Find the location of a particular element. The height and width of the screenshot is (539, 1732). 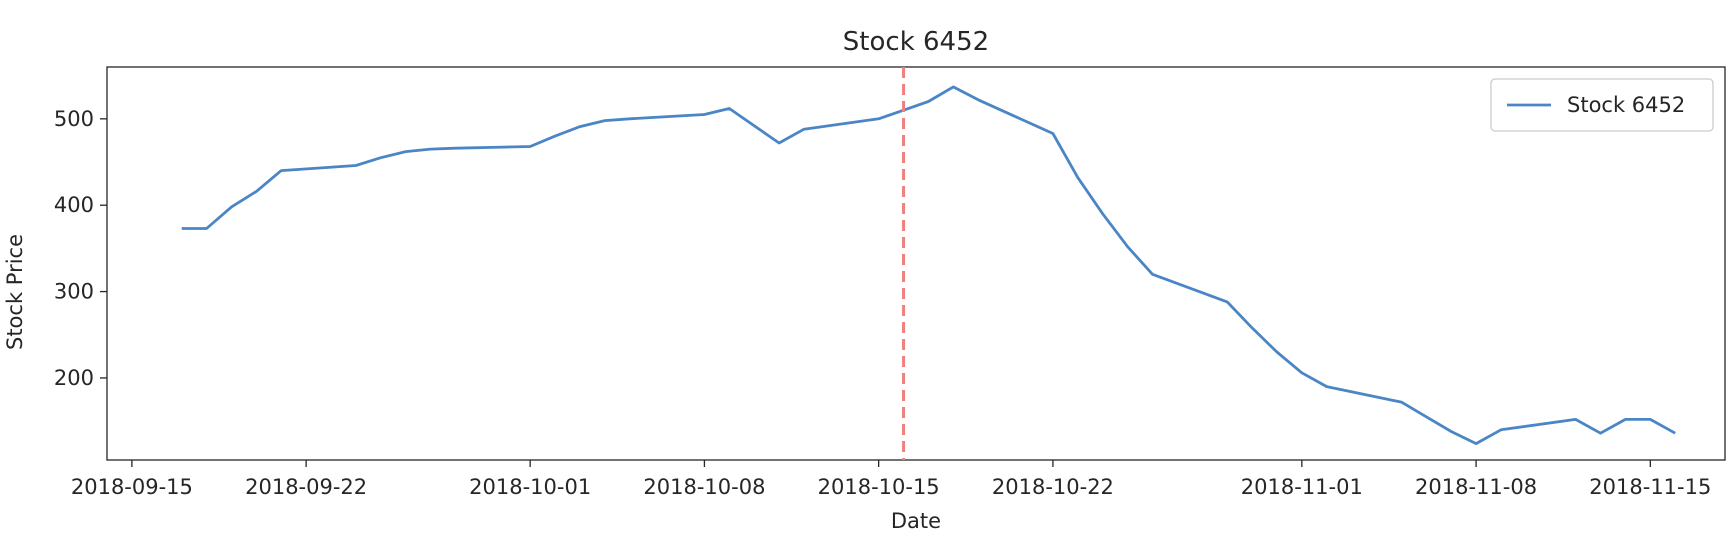

y-tick-label: 400 is located at coordinates (74, 205).